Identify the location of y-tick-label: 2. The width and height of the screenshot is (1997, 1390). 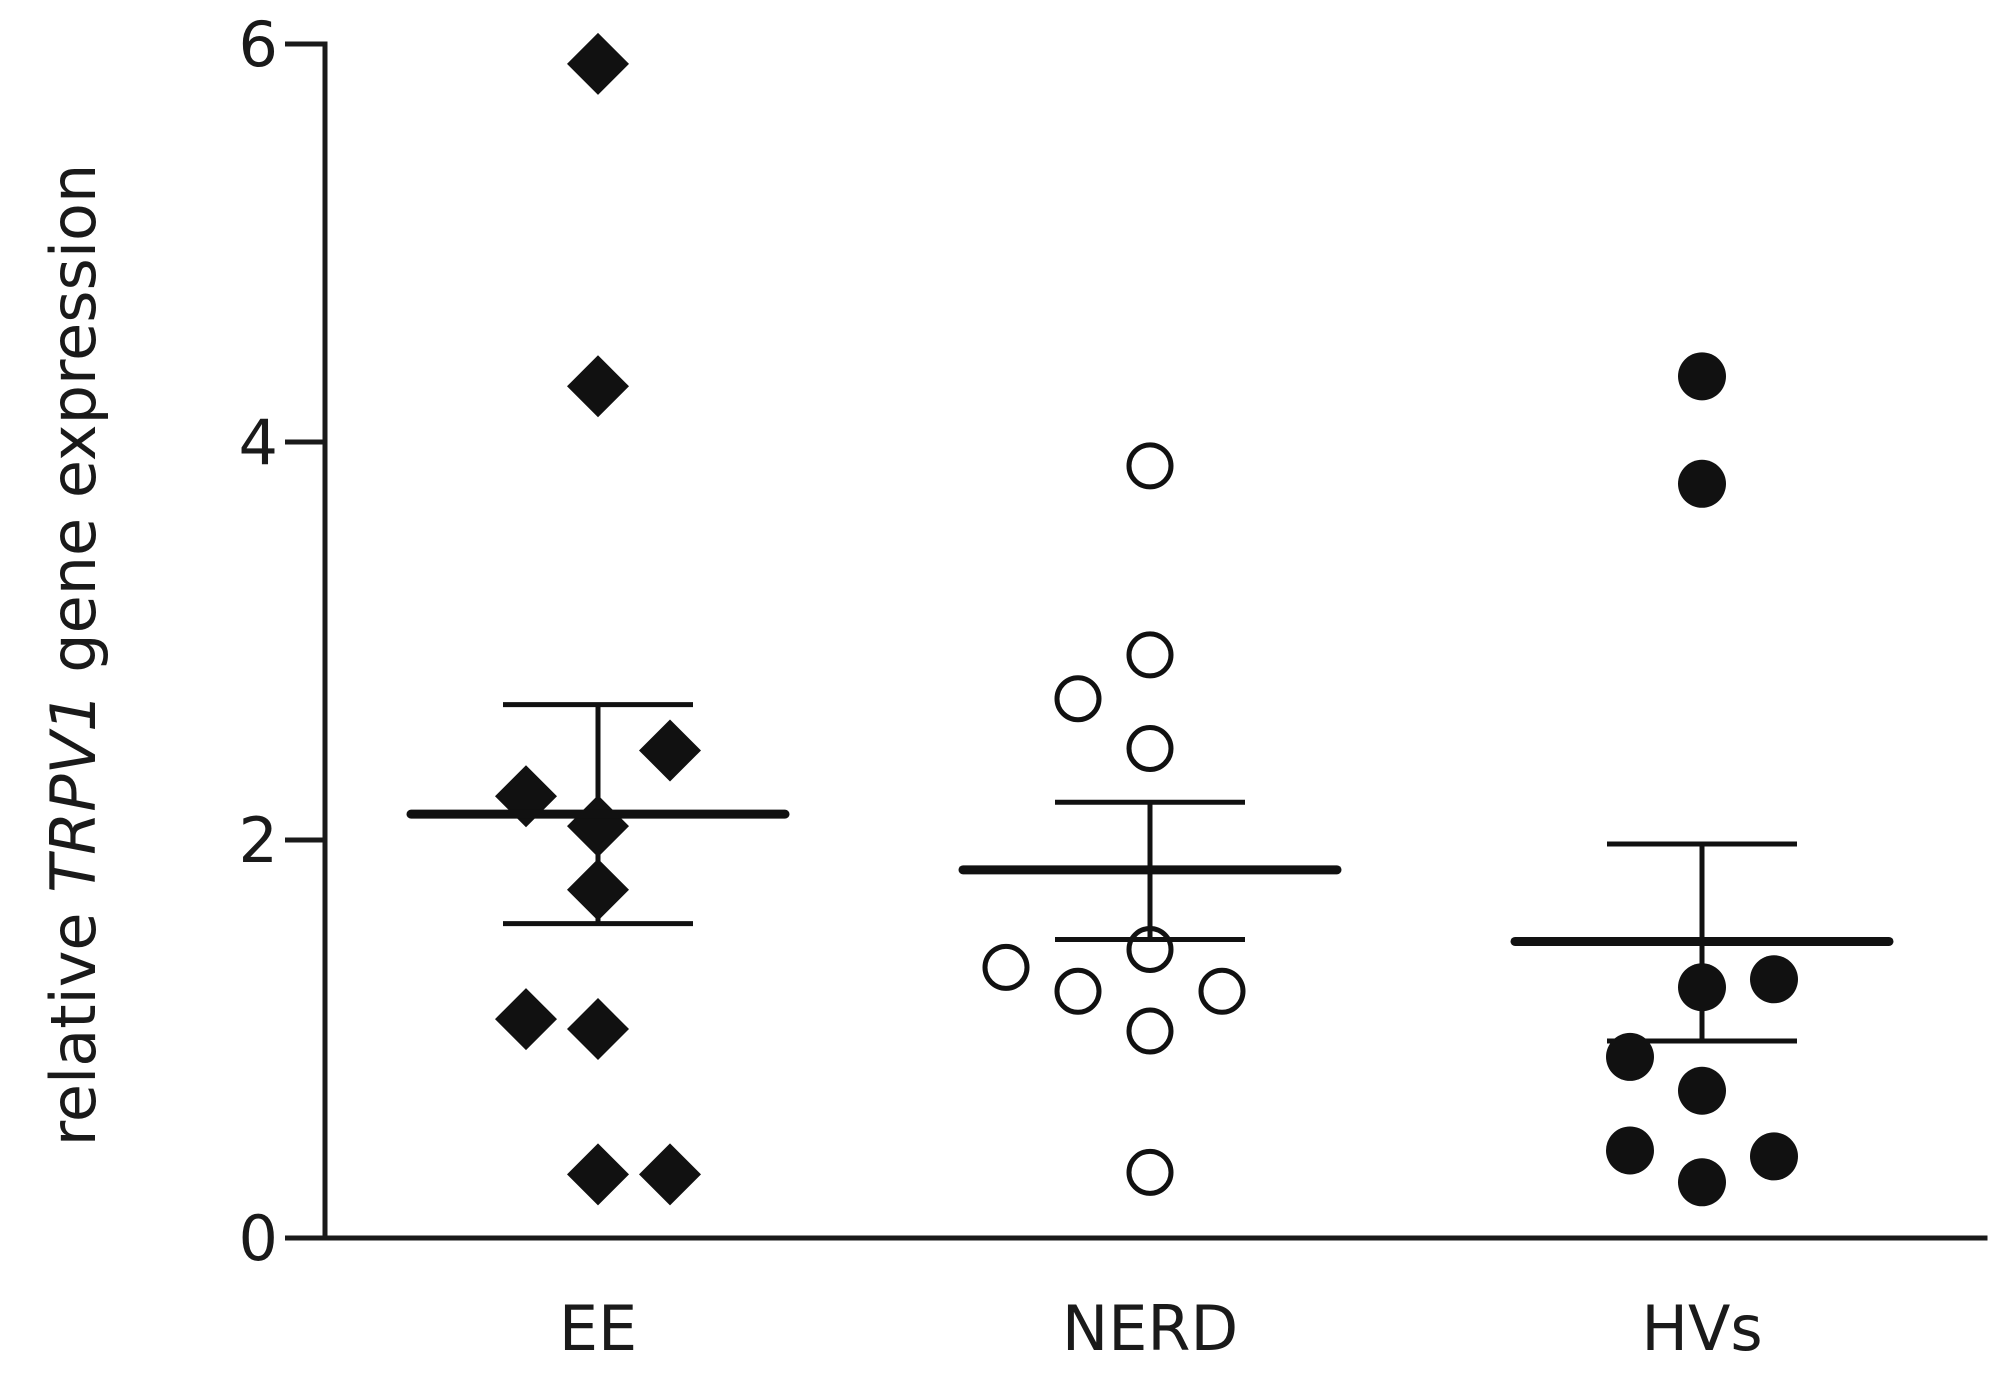
(258, 840).